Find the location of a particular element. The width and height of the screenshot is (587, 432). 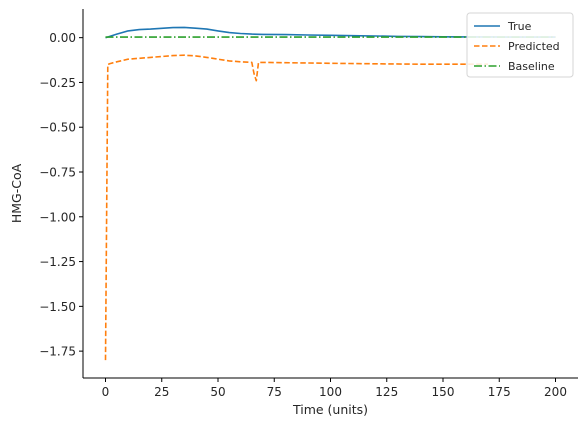

x-axis-label: Time (units) is located at coordinates (330, 409).